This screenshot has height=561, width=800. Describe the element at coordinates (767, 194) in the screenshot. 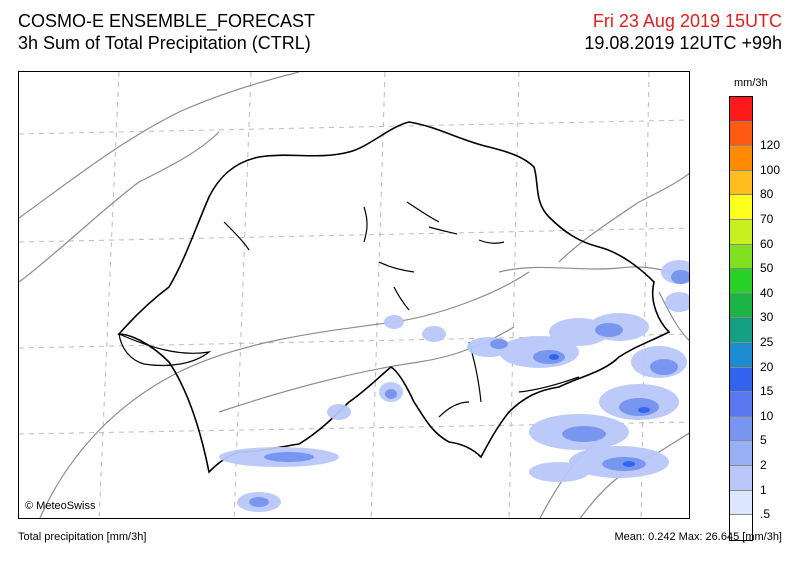

I see `legend-label: 80` at that location.